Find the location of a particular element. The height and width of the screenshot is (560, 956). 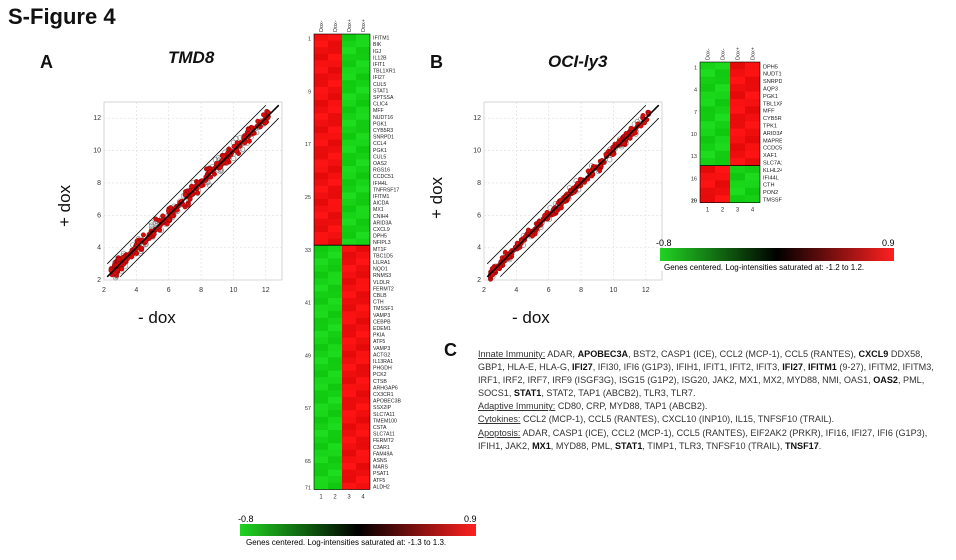

x-tick-label: 10 is located at coordinates (614, 290).